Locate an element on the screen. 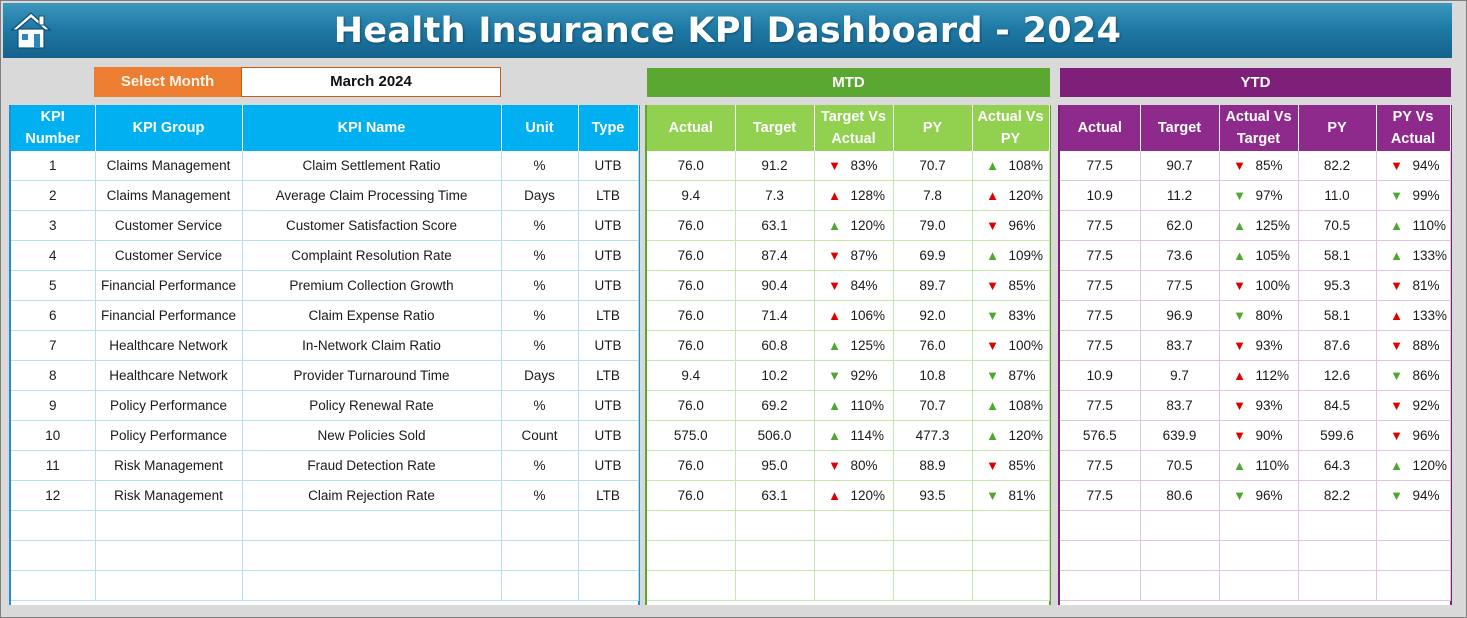 The height and width of the screenshot is (618, 1467). mtd-actual-cell: 9.4 is located at coordinates (691, 375).